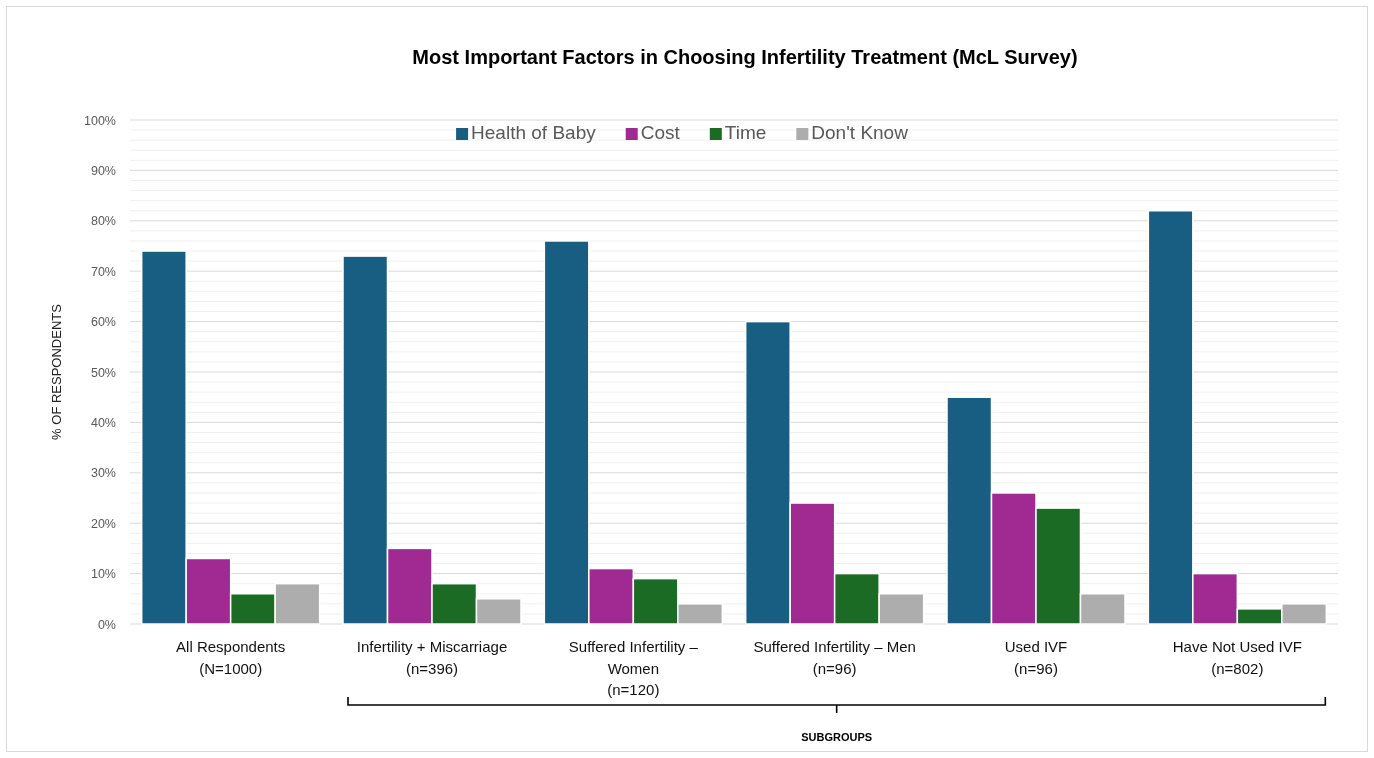  Describe the element at coordinates (837, 737) in the screenshot. I see `text: SUBGROUPS` at that location.